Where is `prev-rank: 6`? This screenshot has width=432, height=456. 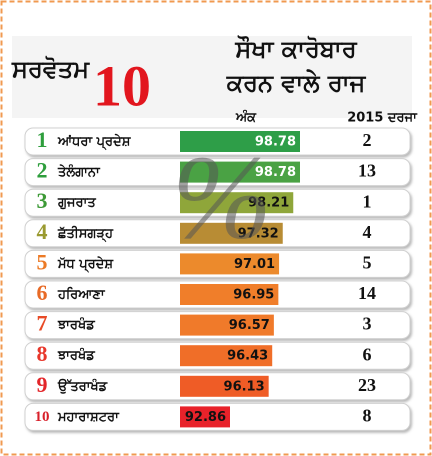
prev-rank: 6 is located at coordinates (367, 354).